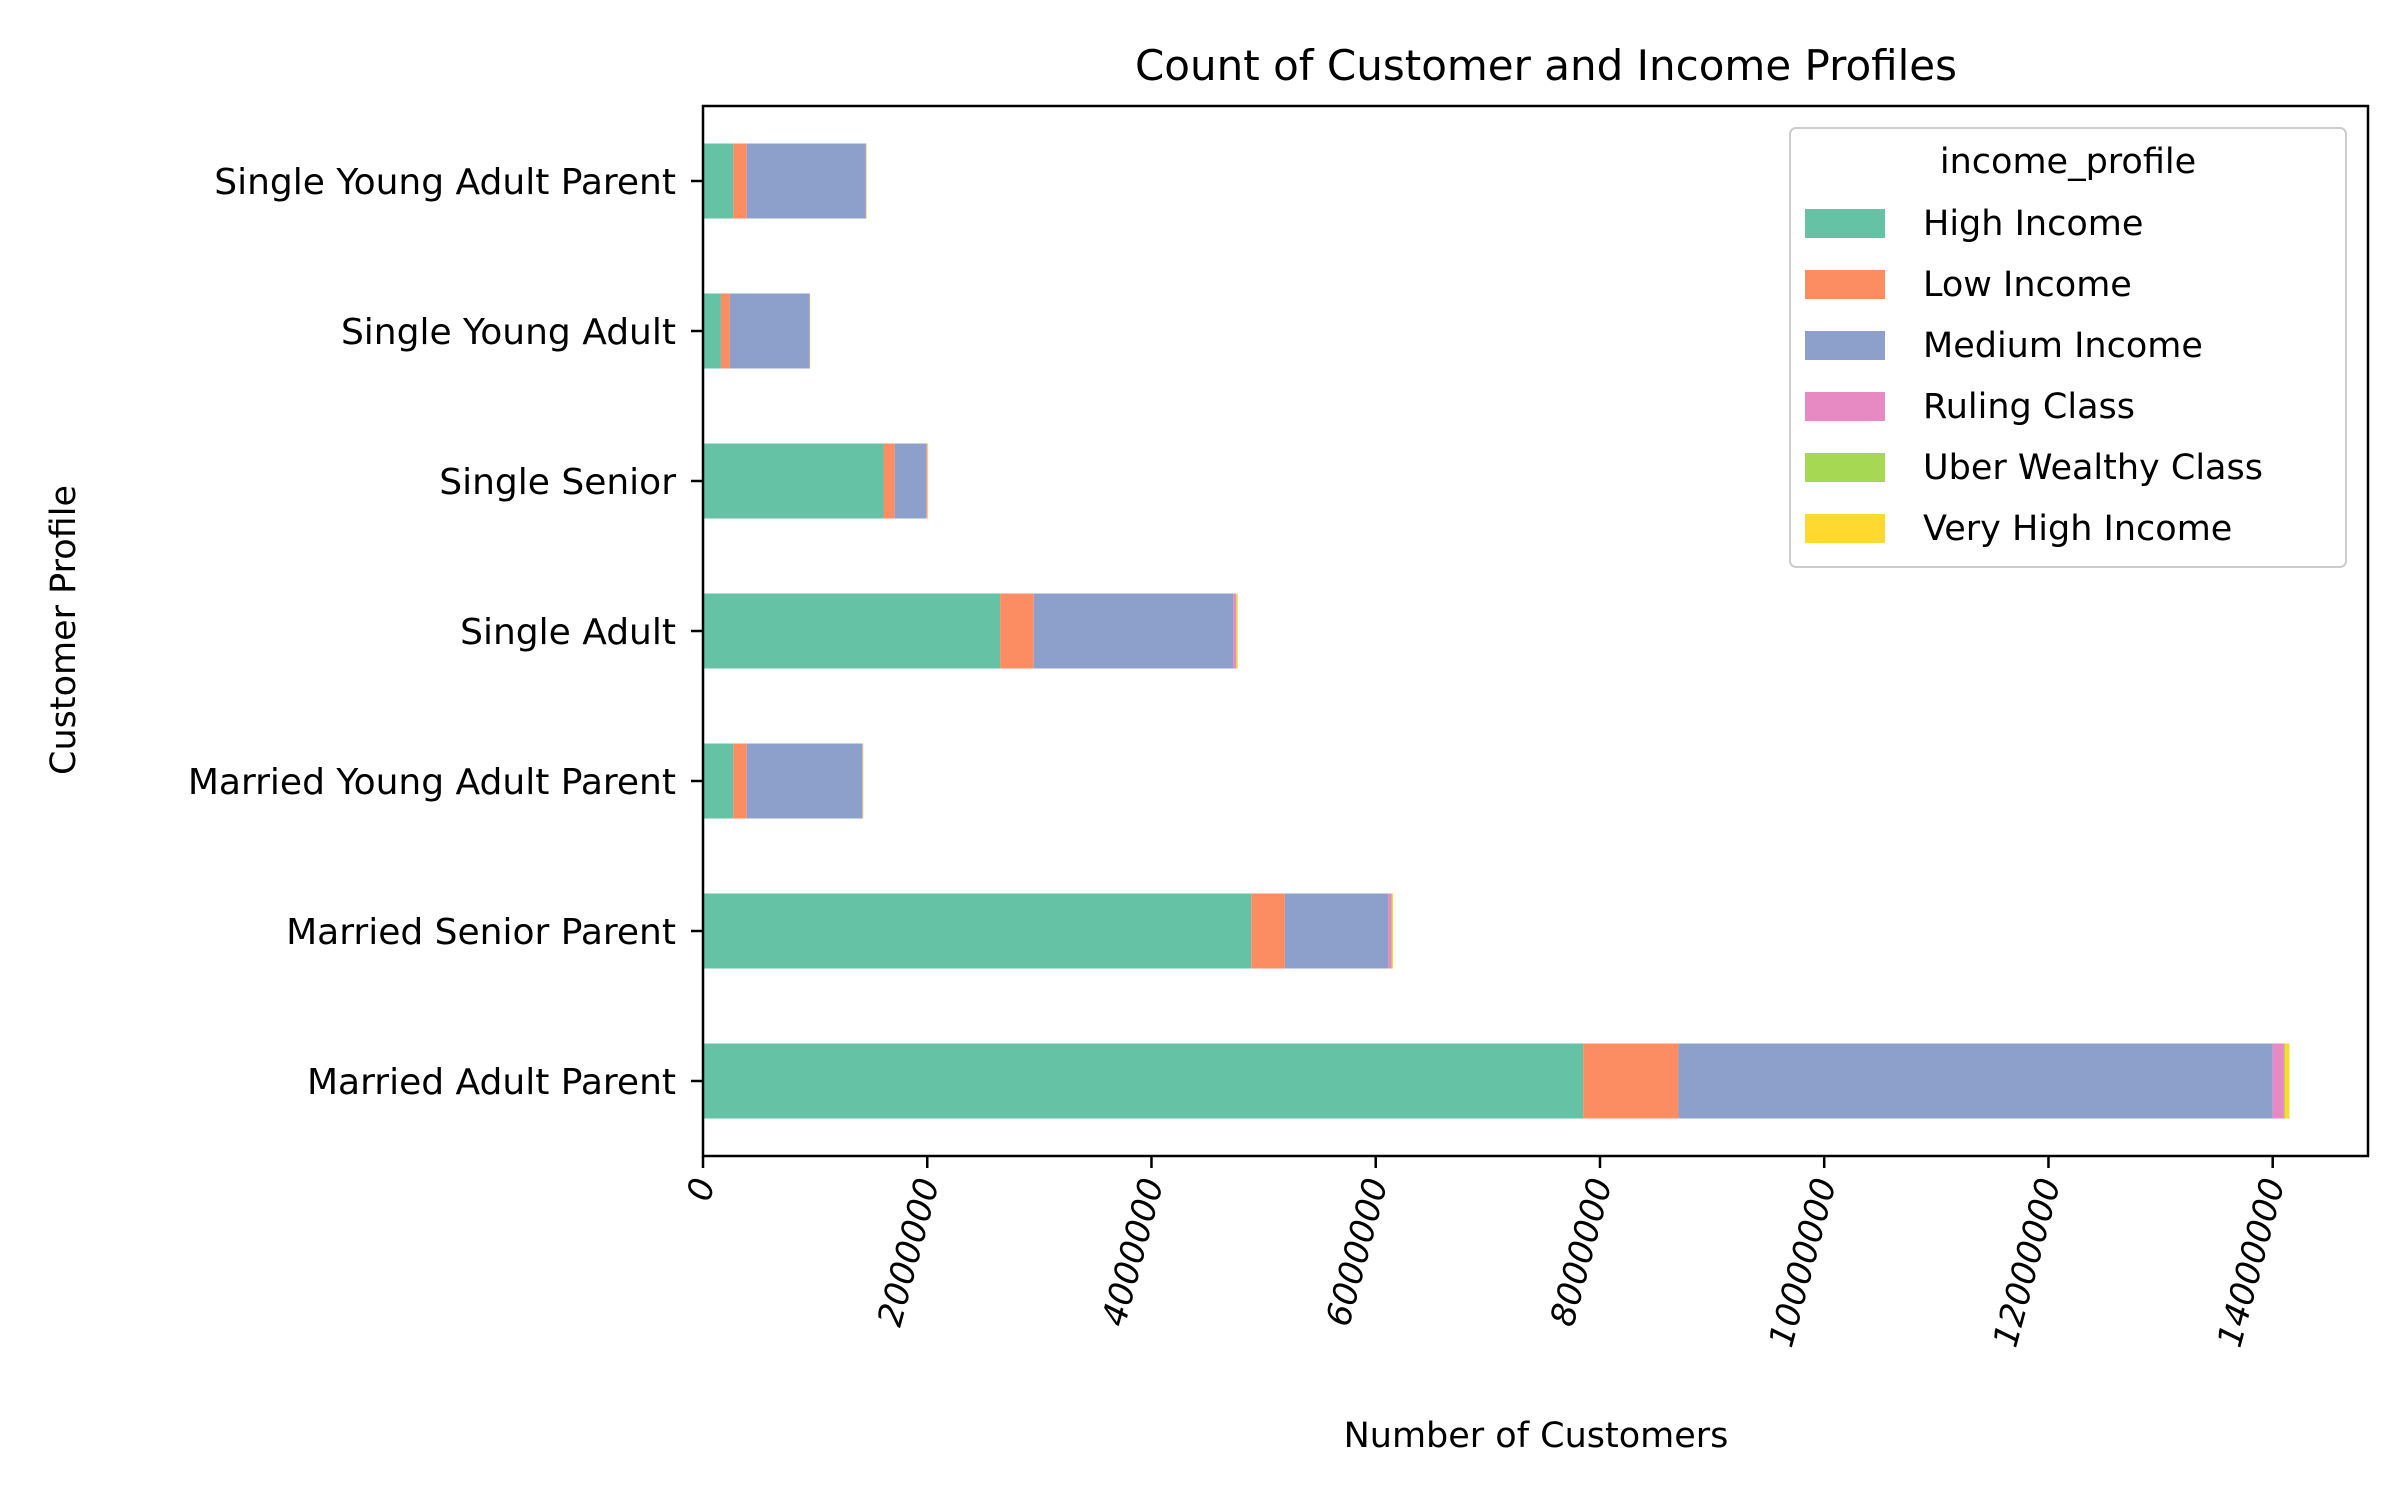 The image size is (2400, 1500). I want to click on y-tick-label: Married Young Adult Parent, so click(432, 782).